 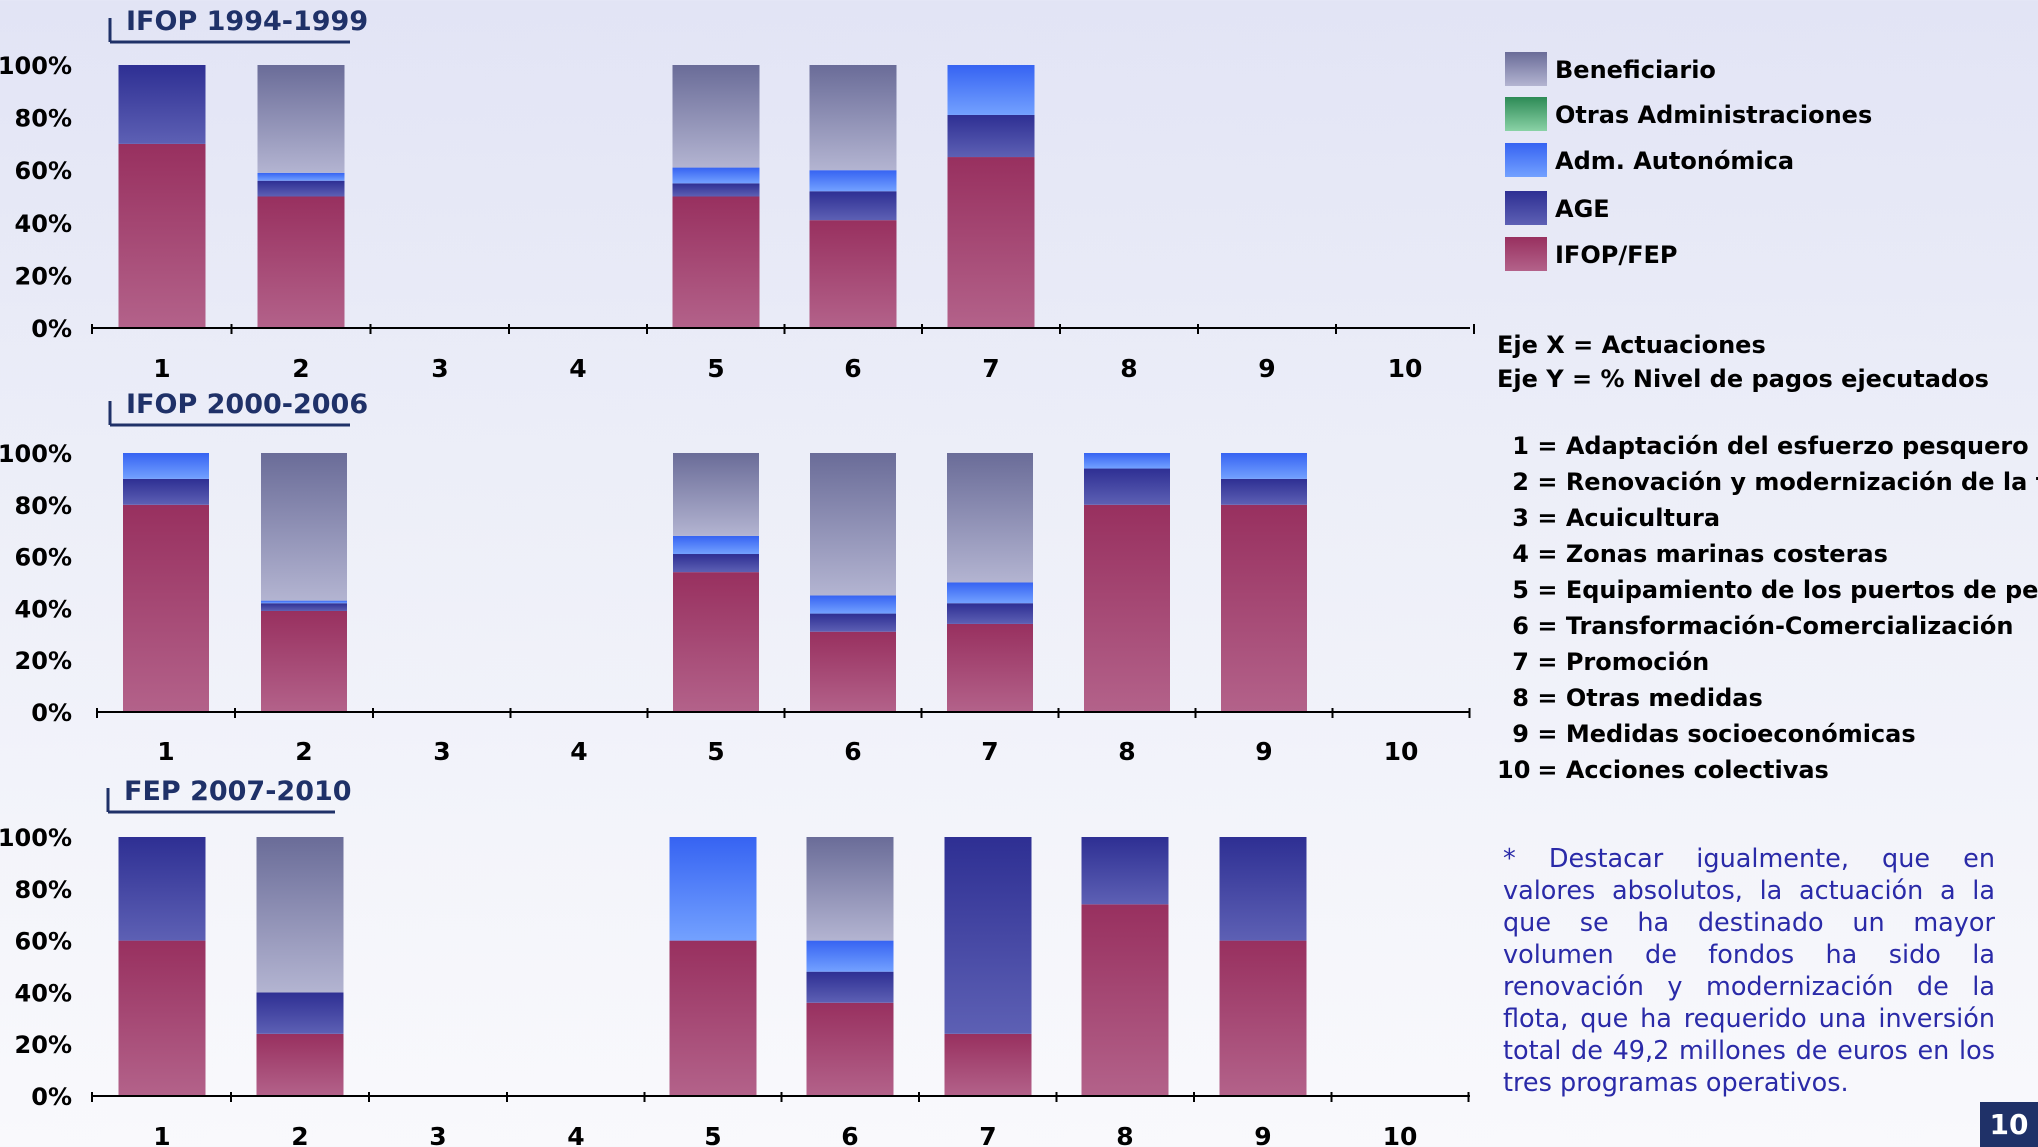 I want to click on actuacion-item: 4 = Zonas marinas costeras, so click(x=1767, y=554).